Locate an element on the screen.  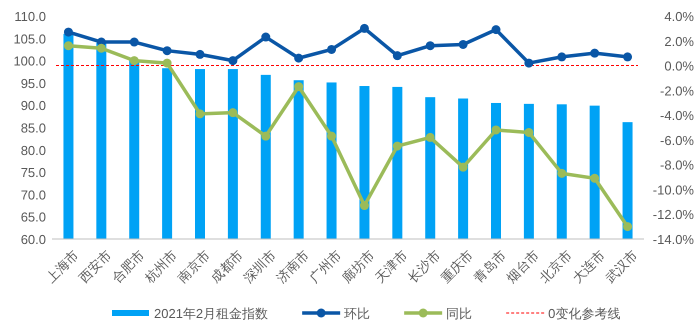
legend-label: 2021年2月租金指数 is located at coordinates (211, 313).